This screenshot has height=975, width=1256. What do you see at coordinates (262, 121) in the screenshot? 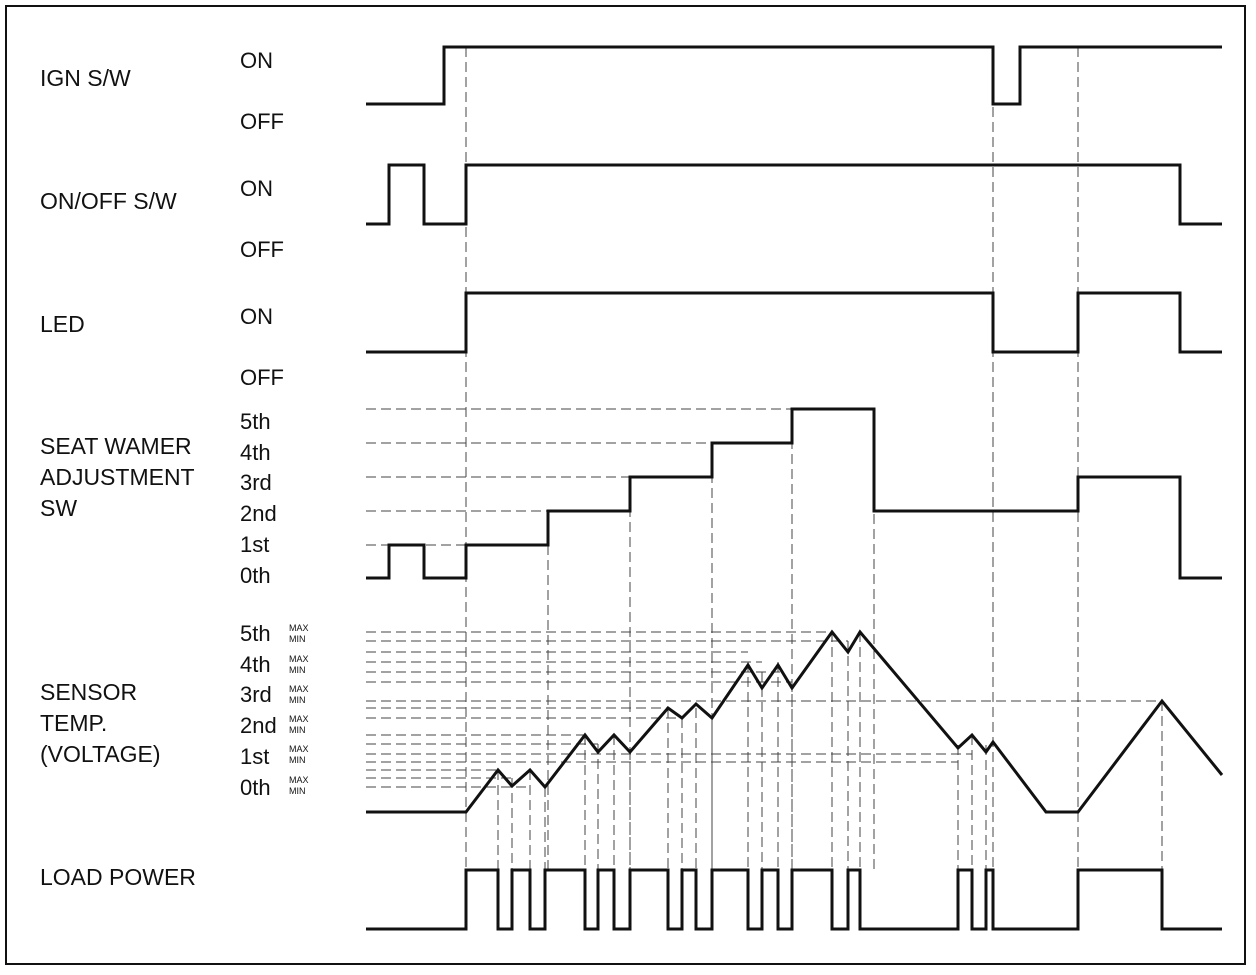
I see `ign-off-level: OFF` at bounding box center [262, 121].